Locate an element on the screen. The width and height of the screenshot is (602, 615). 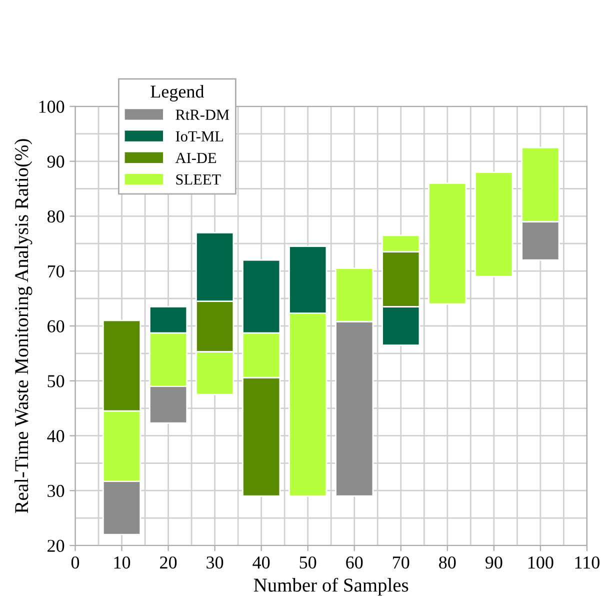
y-tick-label: 60 is located at coordinates (56, 326).